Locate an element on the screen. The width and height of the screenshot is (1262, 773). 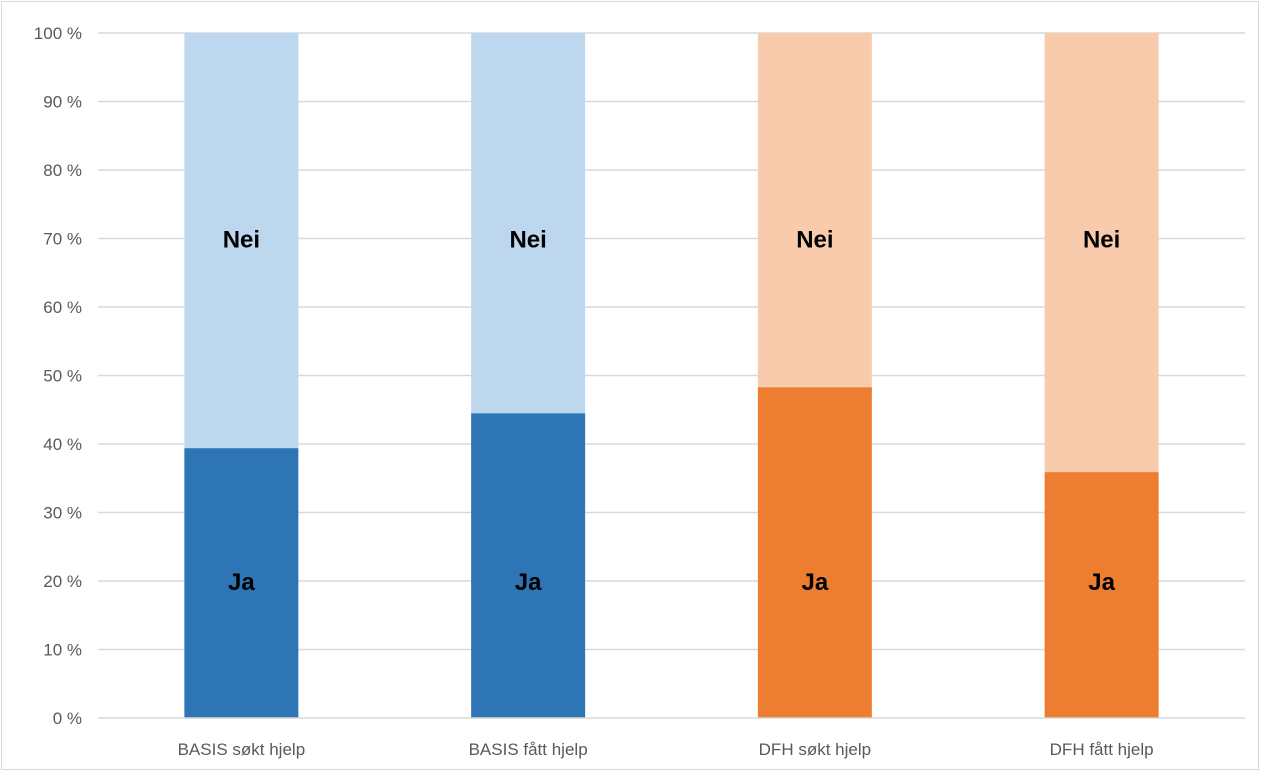
x-category-label: DFH søkt hjelp is located at coordinates (815, 749).